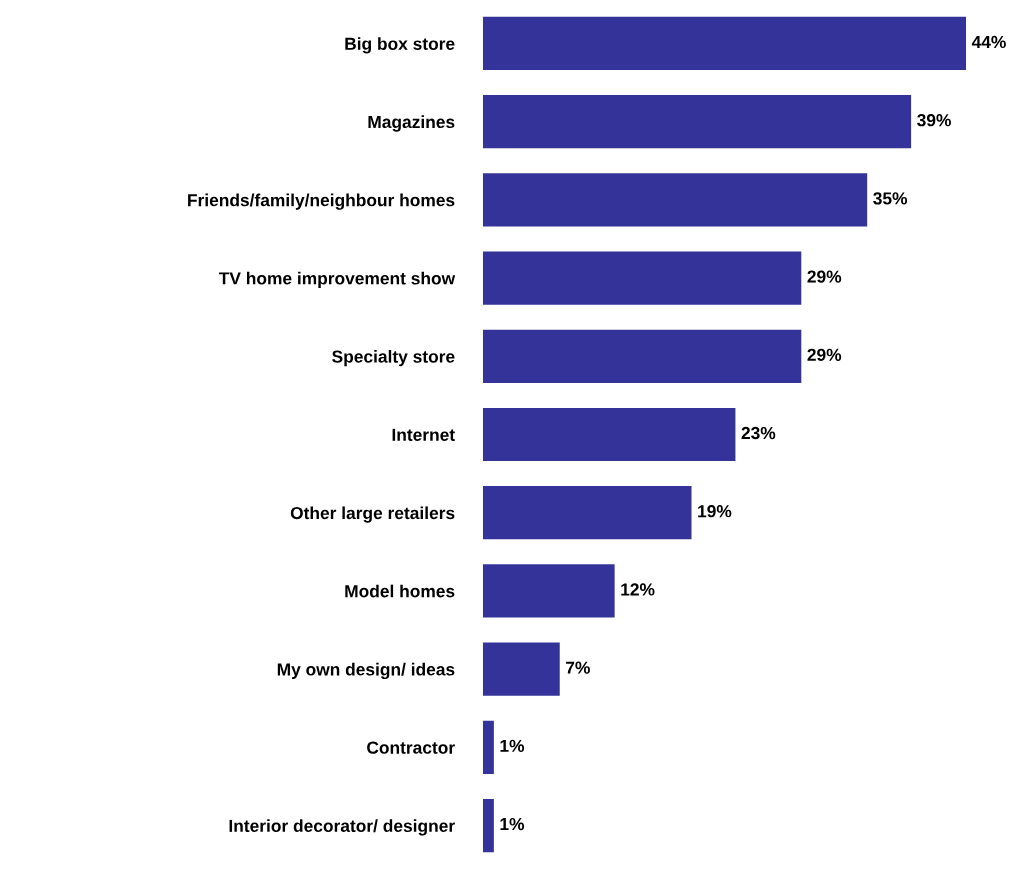 The height and width of the screenshot is (869, 1034). What do you see at coordinates (366, 671) in the screenshot?
I see `y-tick-label: My own design/ ideas` at bounding box center [366, 671].